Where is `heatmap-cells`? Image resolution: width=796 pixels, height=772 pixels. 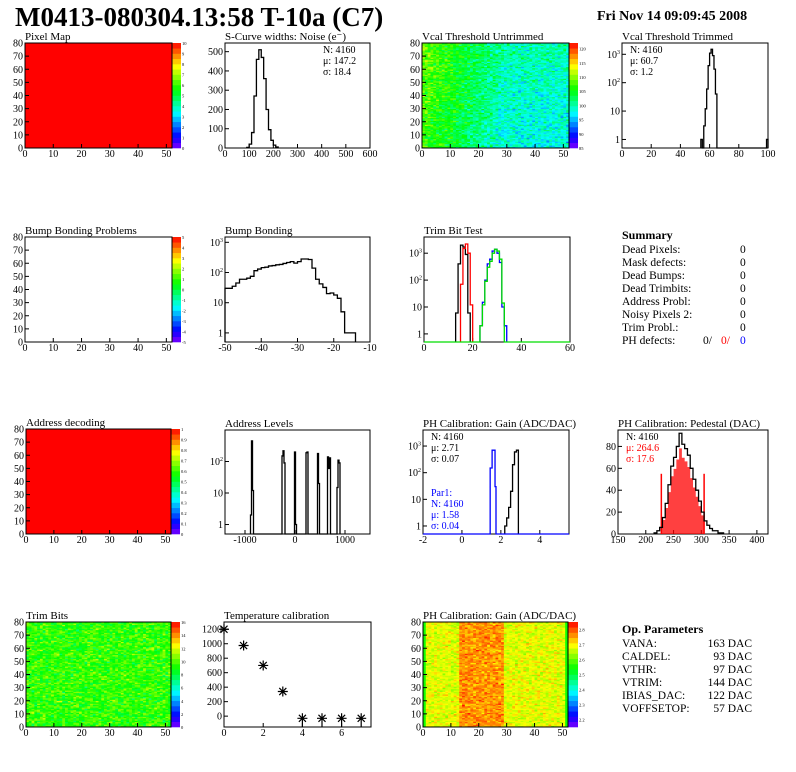
heatmap-cells is located at coordinates (496, 96).